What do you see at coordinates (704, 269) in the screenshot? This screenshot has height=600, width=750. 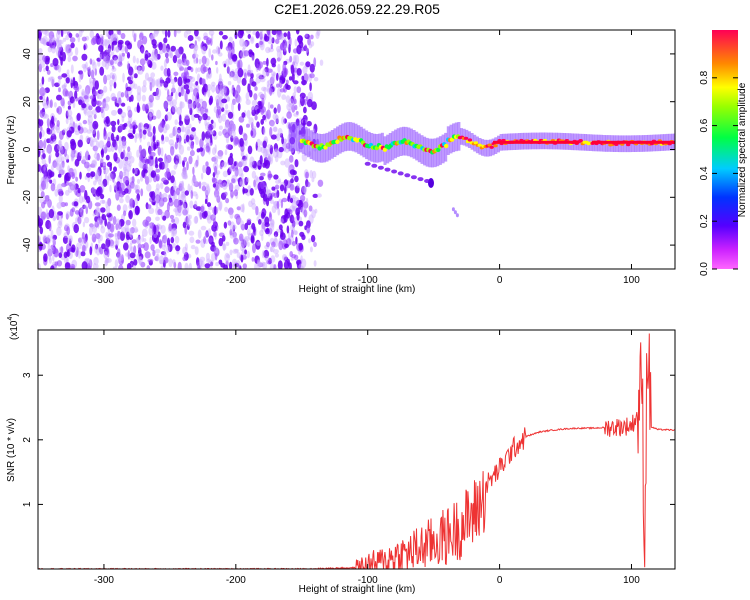 I see `colorbar-tick-label: 0.0` at bounding box center [704, 269].